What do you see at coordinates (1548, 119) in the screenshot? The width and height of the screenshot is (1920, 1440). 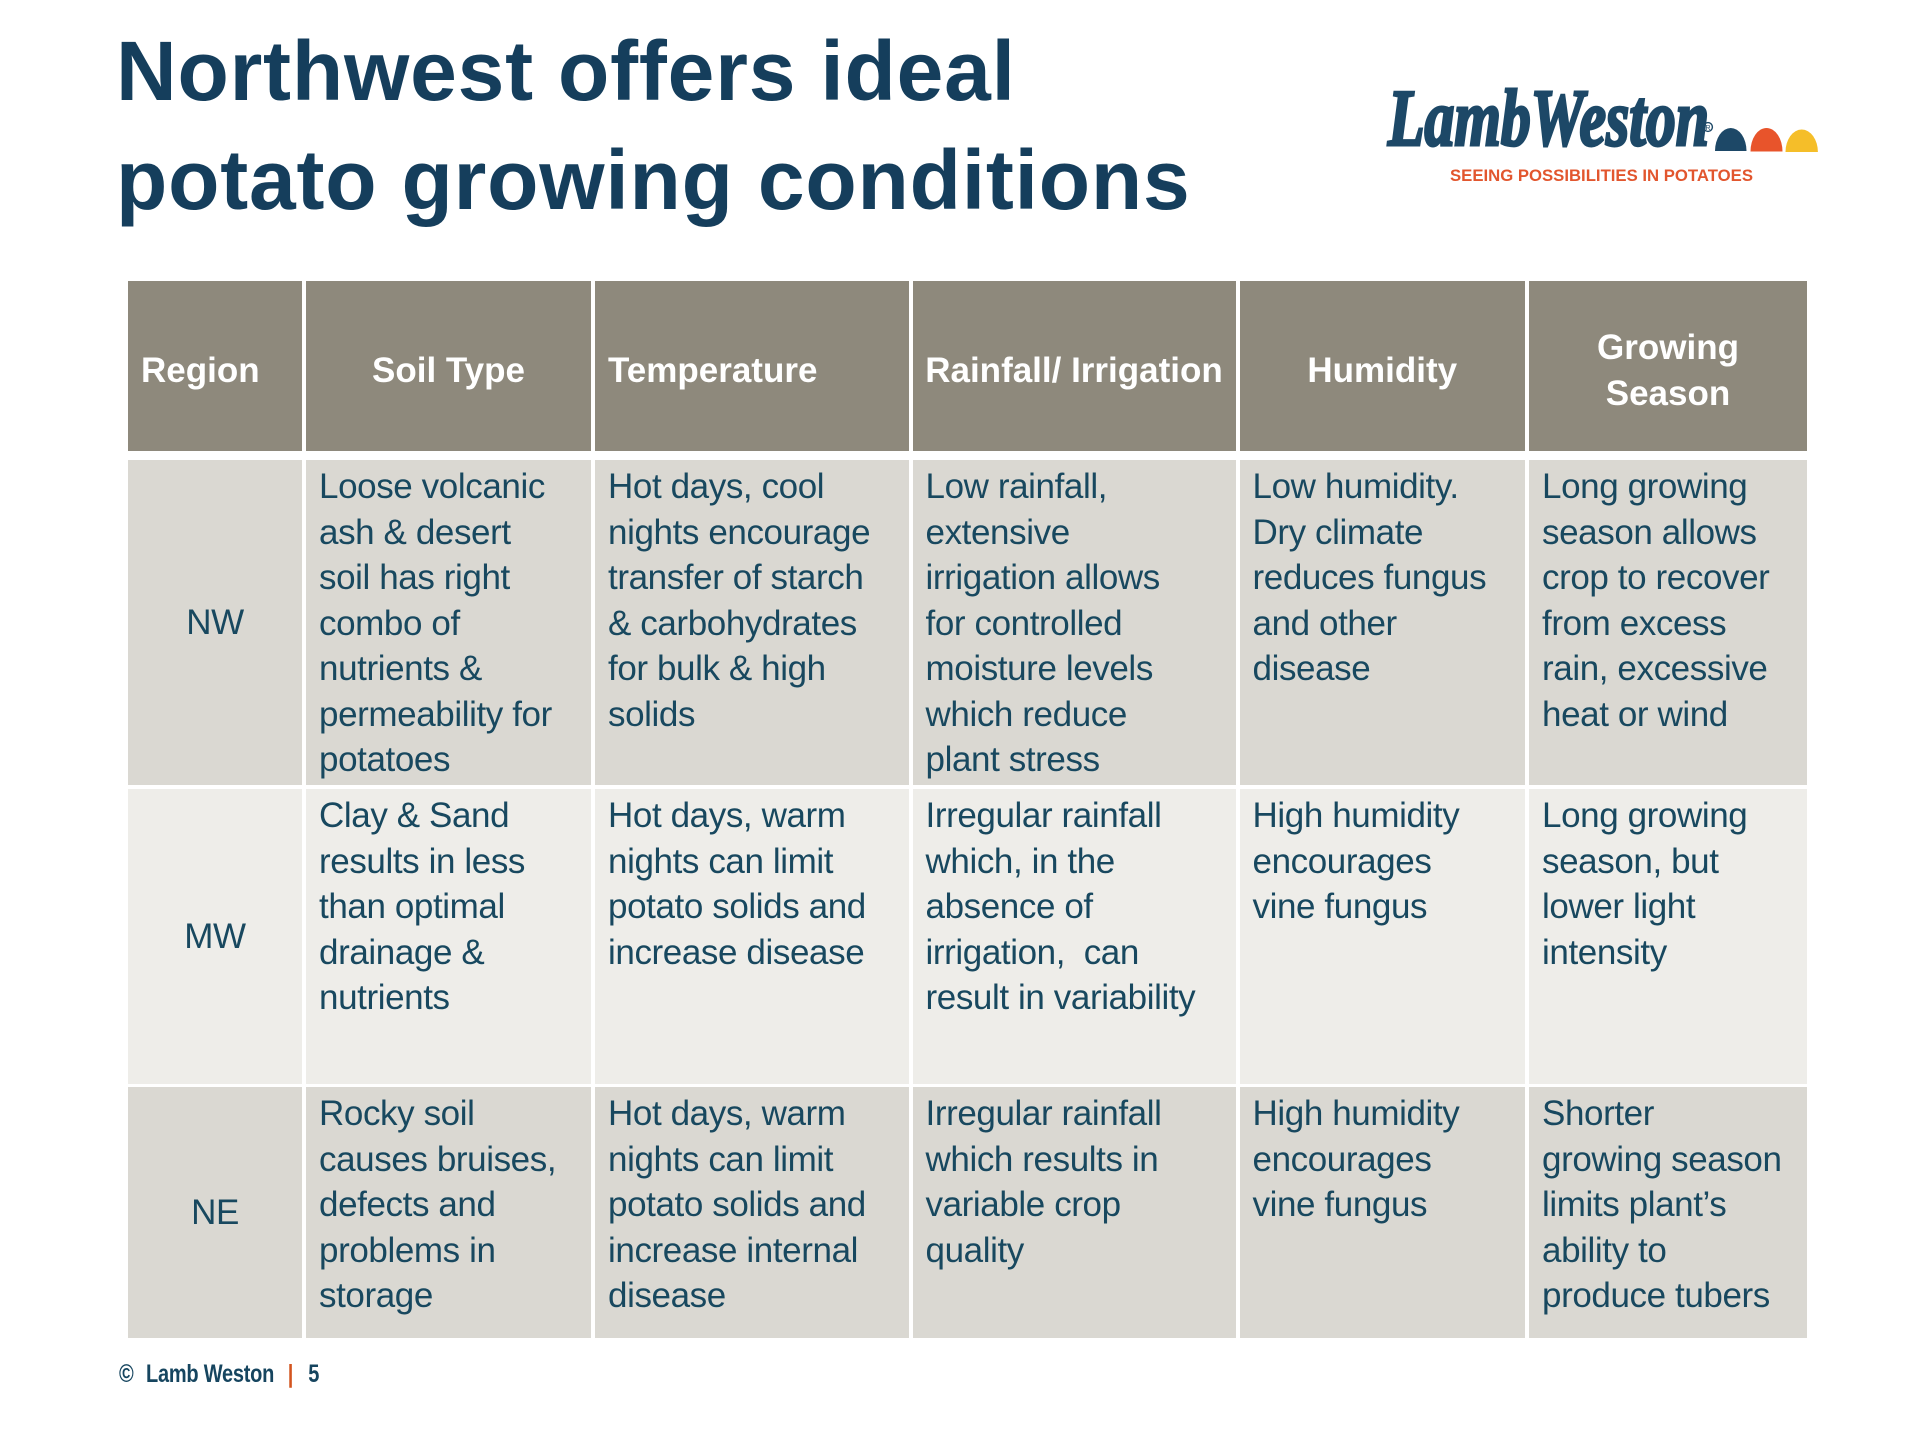 I see `svg-text: LambWeston` at bounding box center [1548, 119].